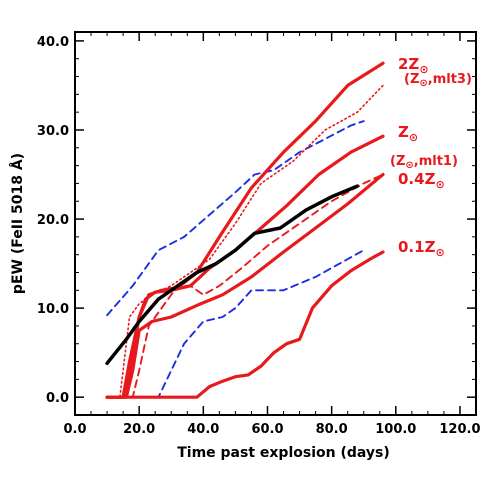 This screenshot has height=491, width=491. Describe the element at coordinates (413, 65) in the screenshot. I see `series-label-0: 2Z⊙` at that location.